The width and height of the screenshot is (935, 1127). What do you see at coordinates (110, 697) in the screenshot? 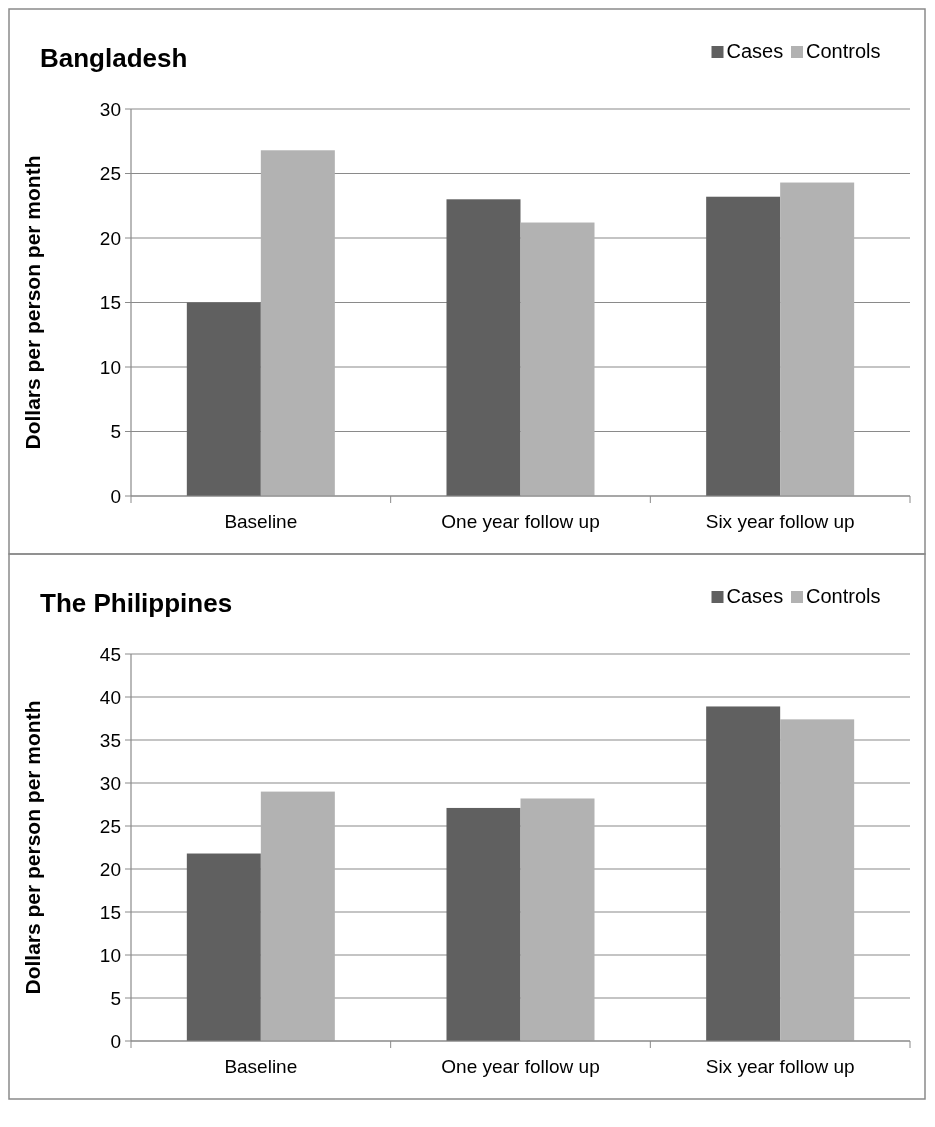
I see `y-tick-label: 40` at bounding box center [110, 697].